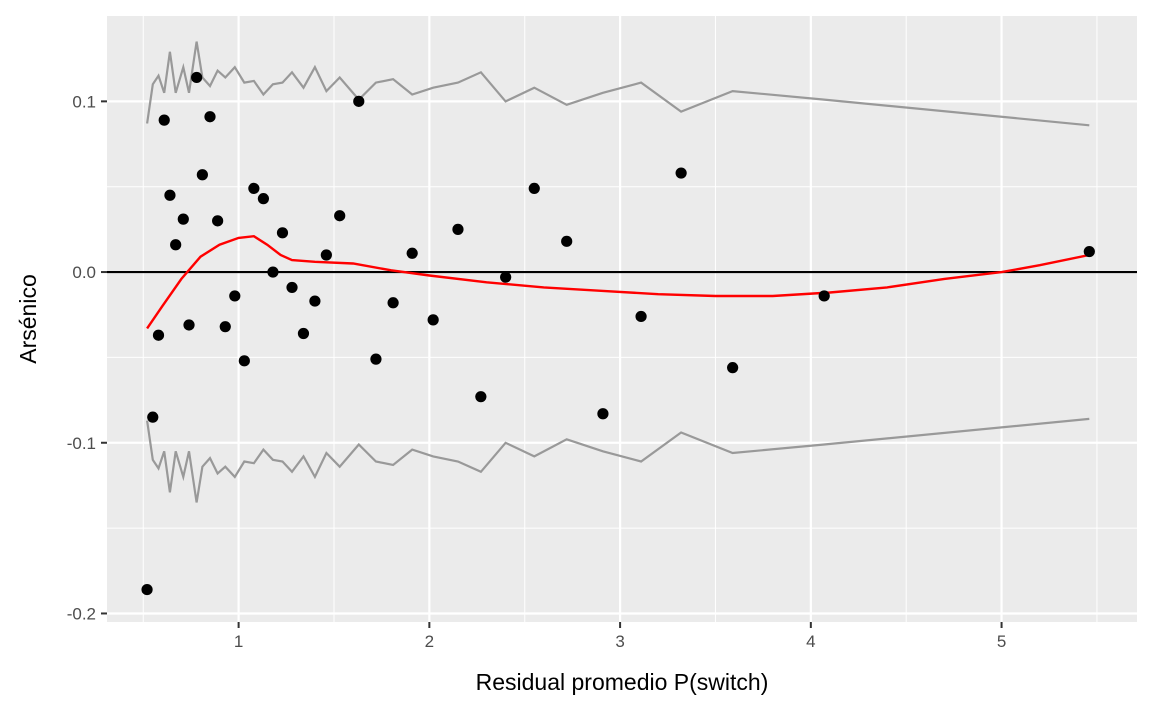  What do you see at coordinates (84, 101) in the screenshot?
I see `y-tick-label: 0.1` at bounding box center [84, 101].